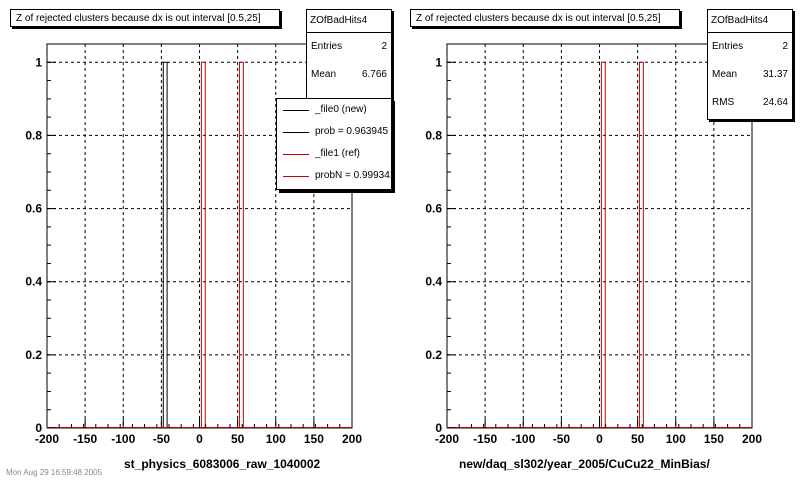 The width and height of the screenshot is (800, 480). I want to click on right-x-tick-label: -200, so click(447, 439).